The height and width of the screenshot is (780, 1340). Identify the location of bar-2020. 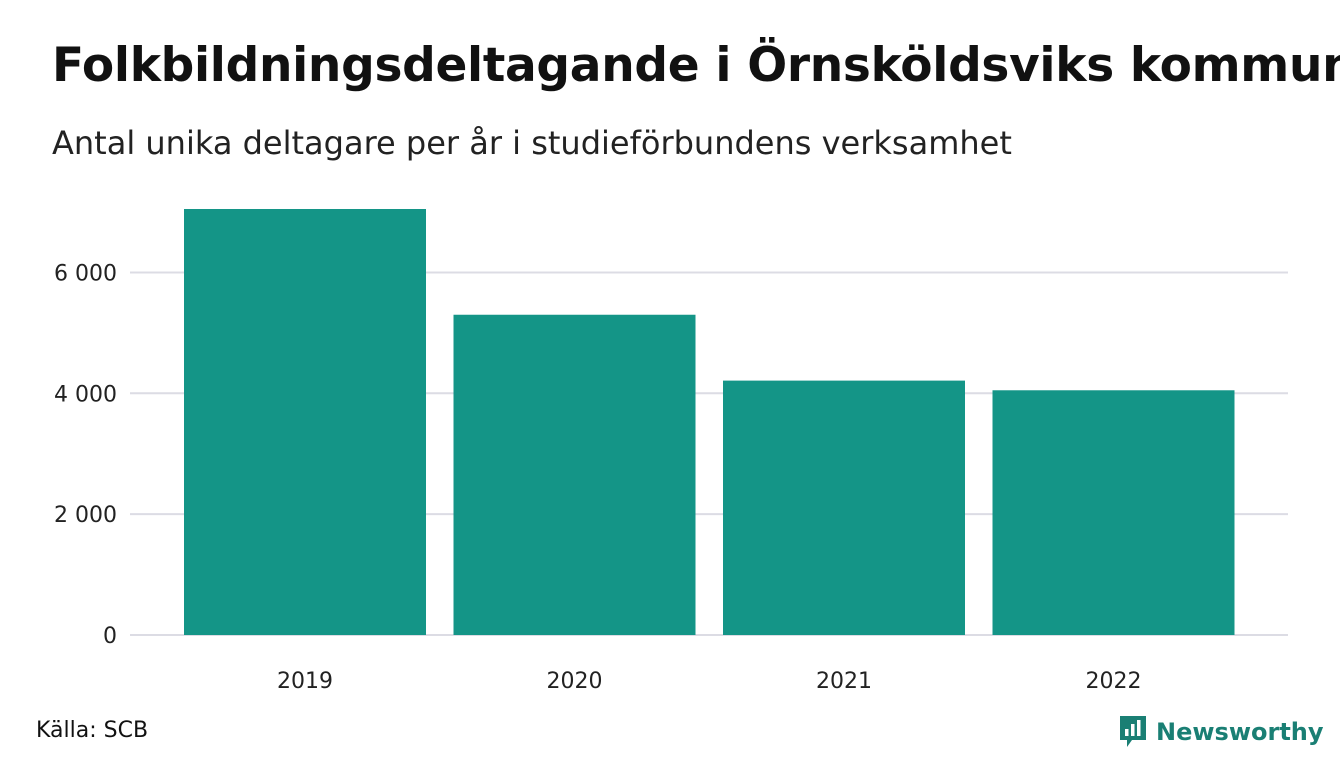
(574, 474).